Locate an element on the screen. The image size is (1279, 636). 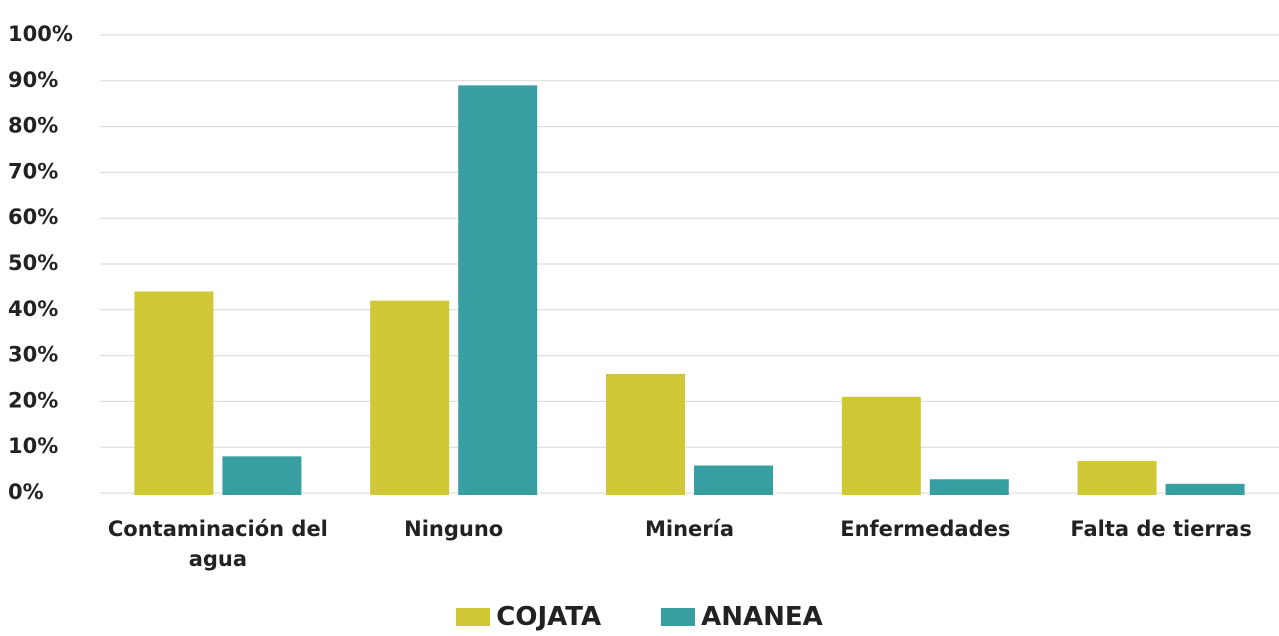
y-tick-label: 100% is located at coordinates (40, 34).